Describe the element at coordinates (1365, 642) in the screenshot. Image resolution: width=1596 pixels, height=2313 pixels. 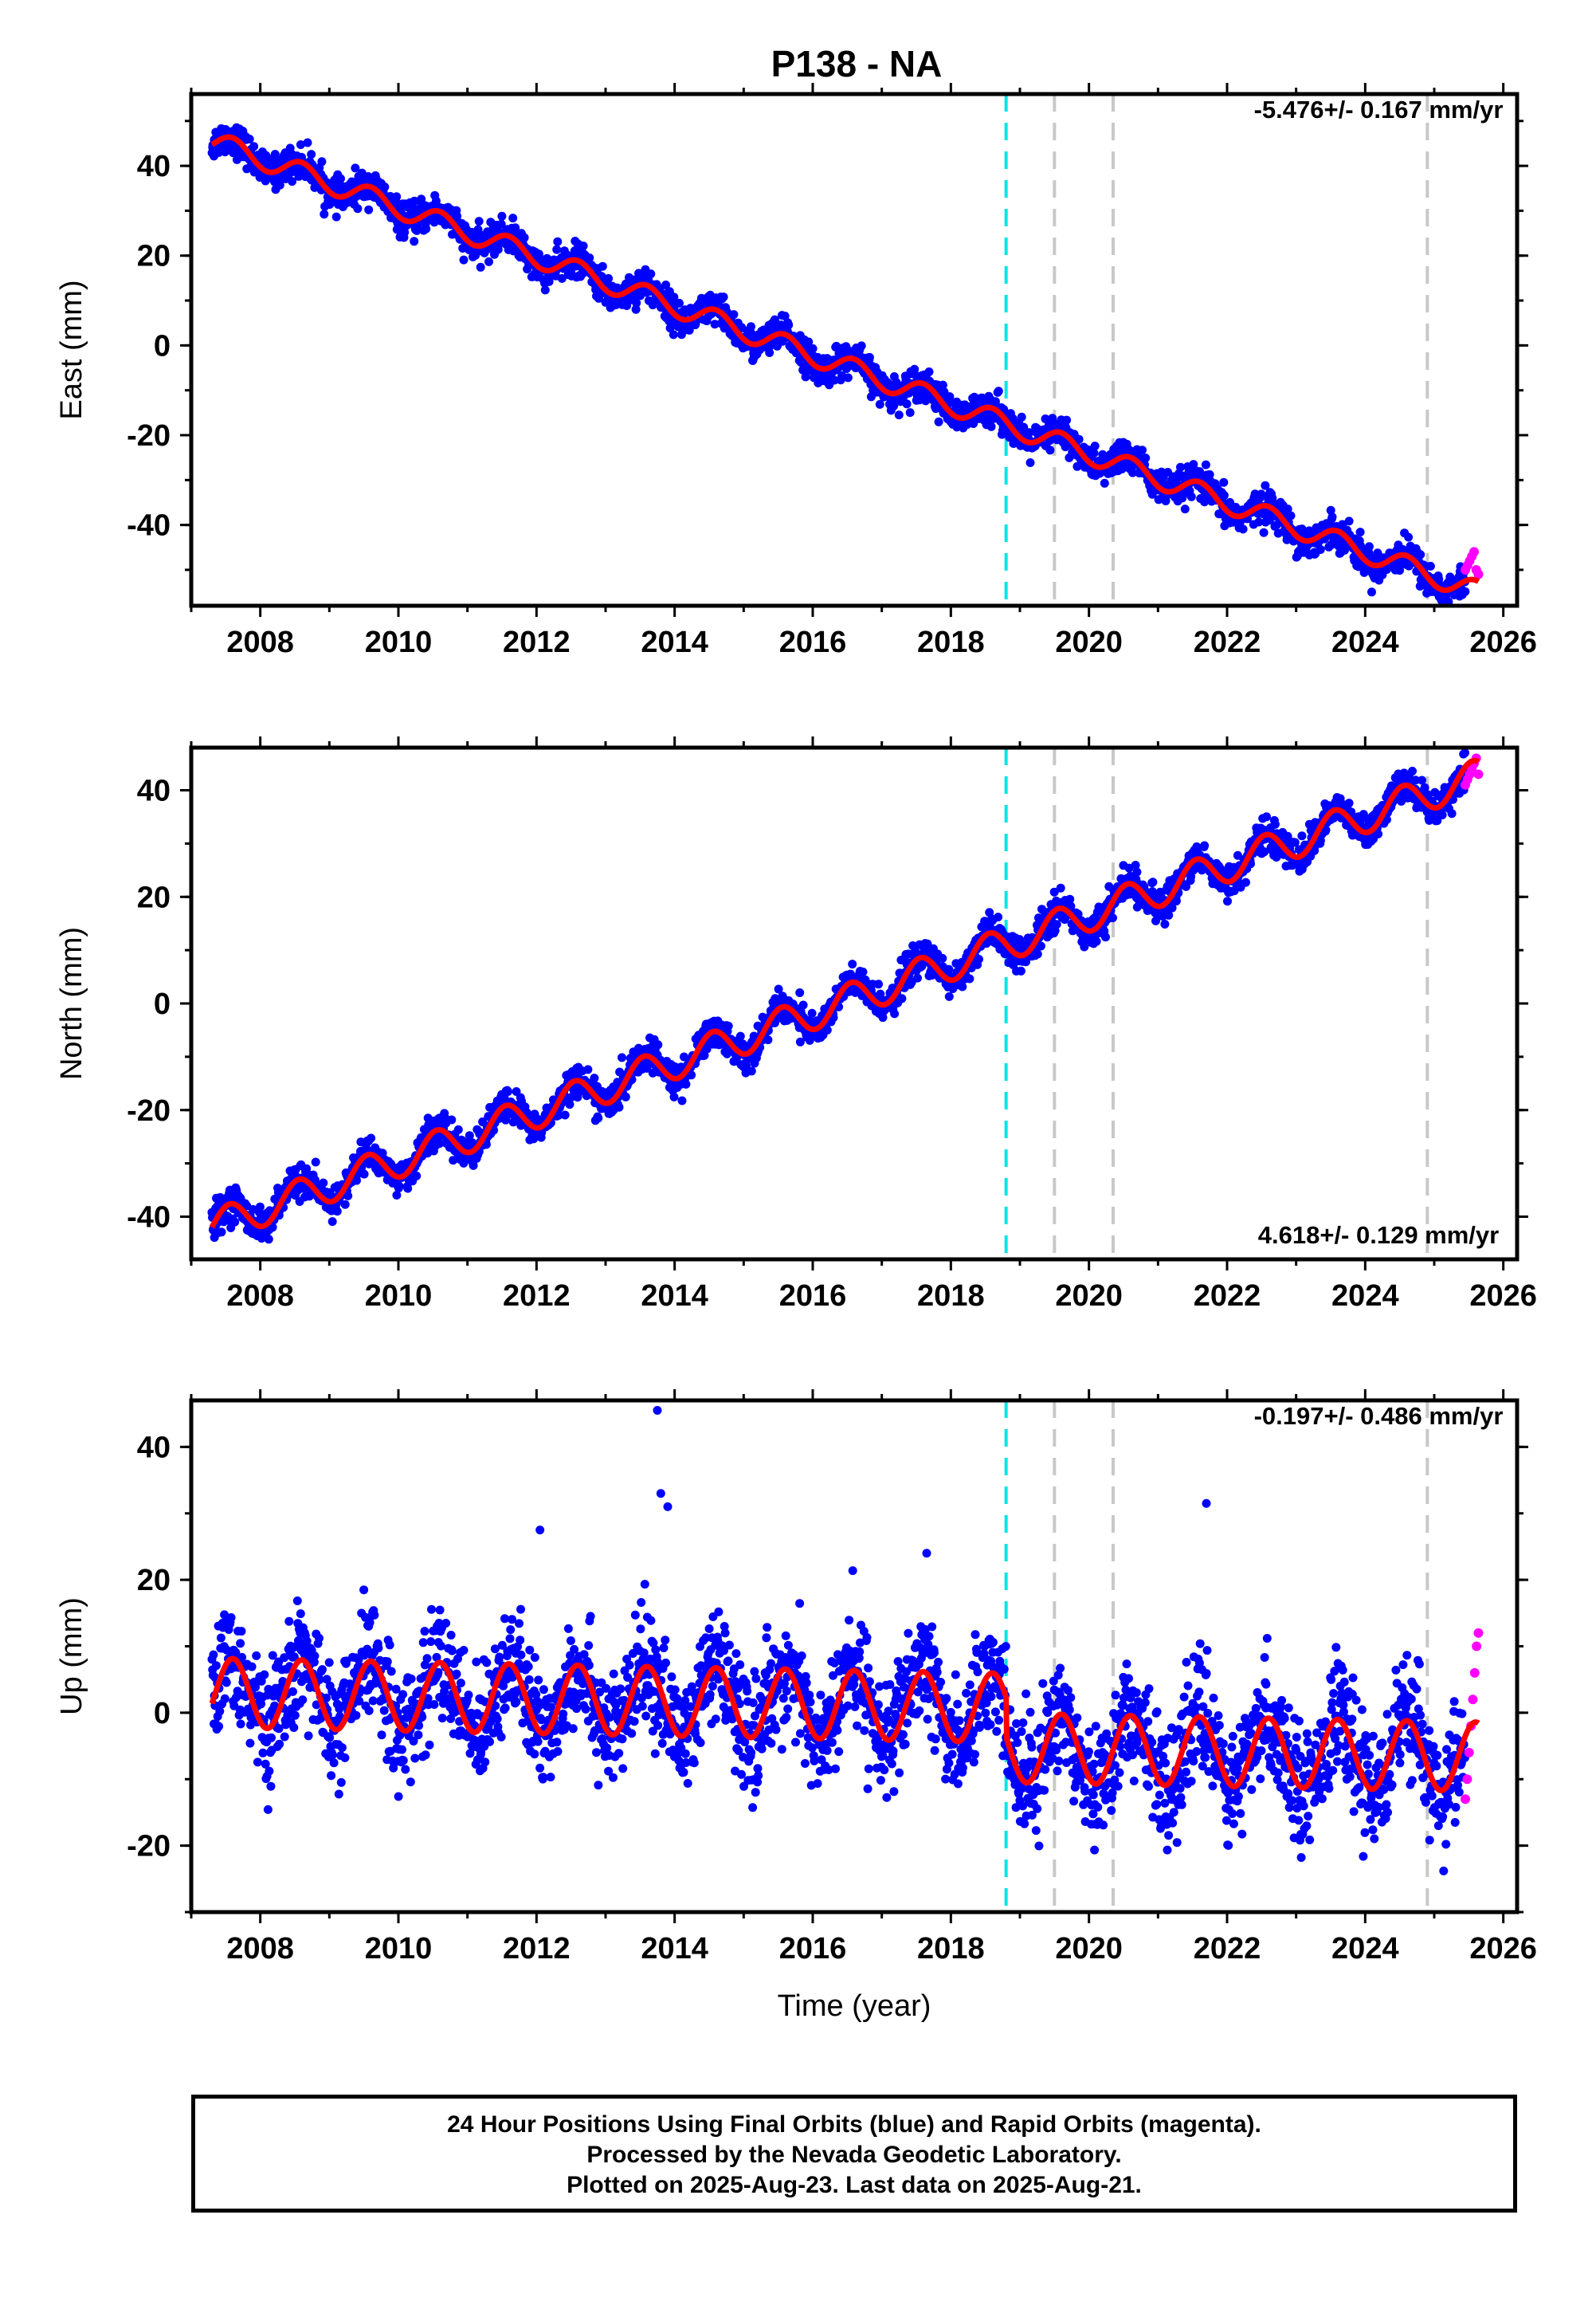
I see `x-tick-label: 2024` at that location.